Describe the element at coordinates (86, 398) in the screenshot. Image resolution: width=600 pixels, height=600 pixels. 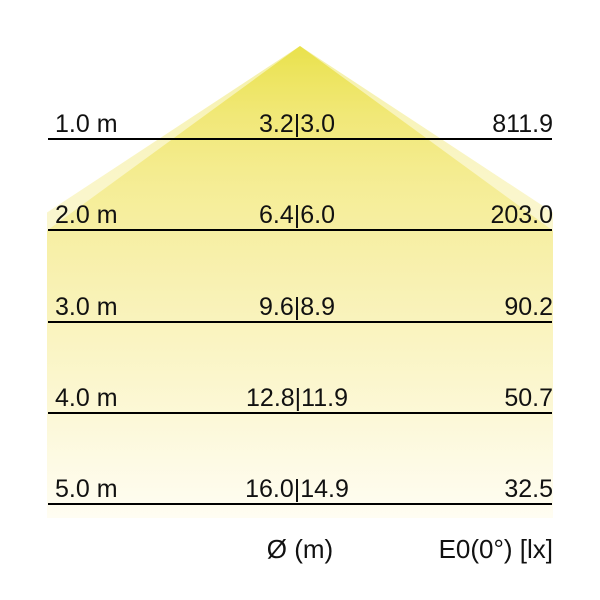
I see `distance-label-4m: 4.0 m` at that location.